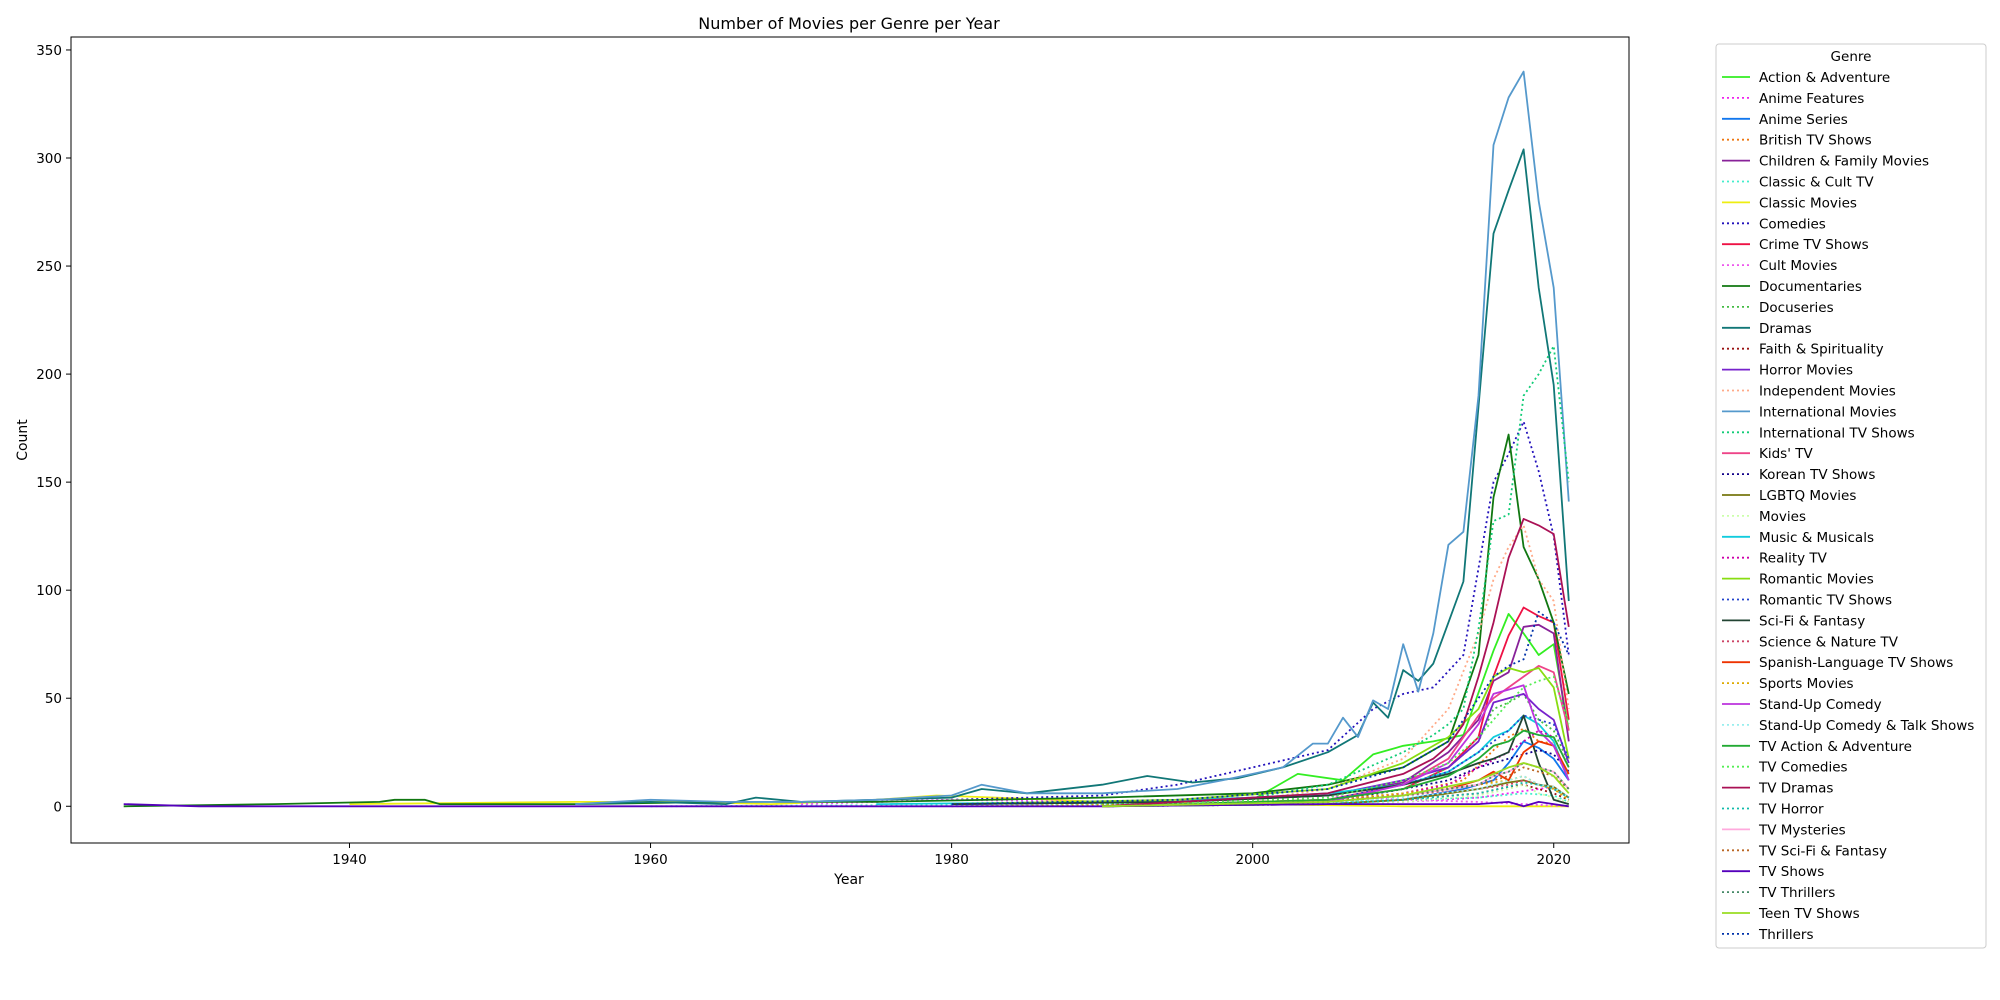 This screenshot has height=1000, width=2000. Describe the element at coordinates (951, 860) in the screenshot. I see `x-tick-label: 1980` at that location.